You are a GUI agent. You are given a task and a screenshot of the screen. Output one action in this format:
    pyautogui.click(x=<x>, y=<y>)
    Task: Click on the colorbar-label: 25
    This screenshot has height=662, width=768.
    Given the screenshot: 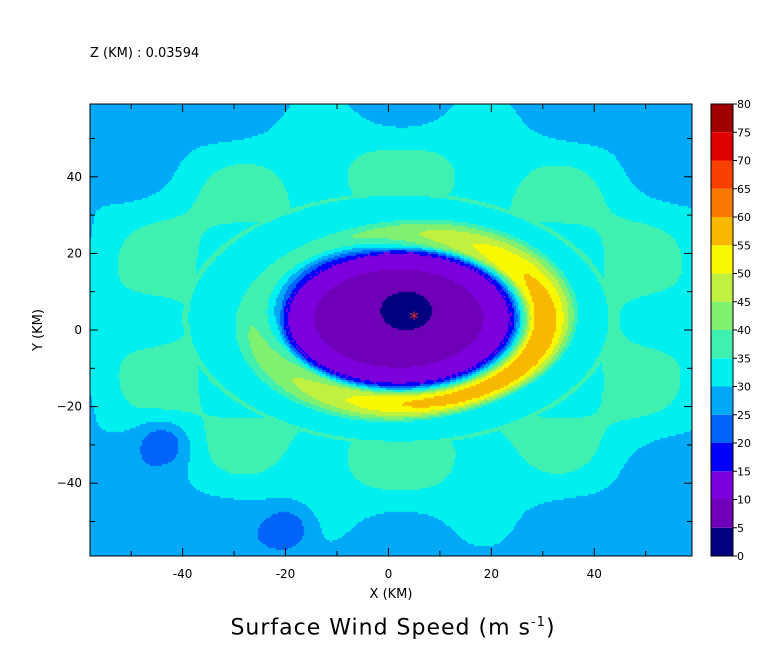 What is the action you would take?
    pyautogui.click(x=744, y=415)
    